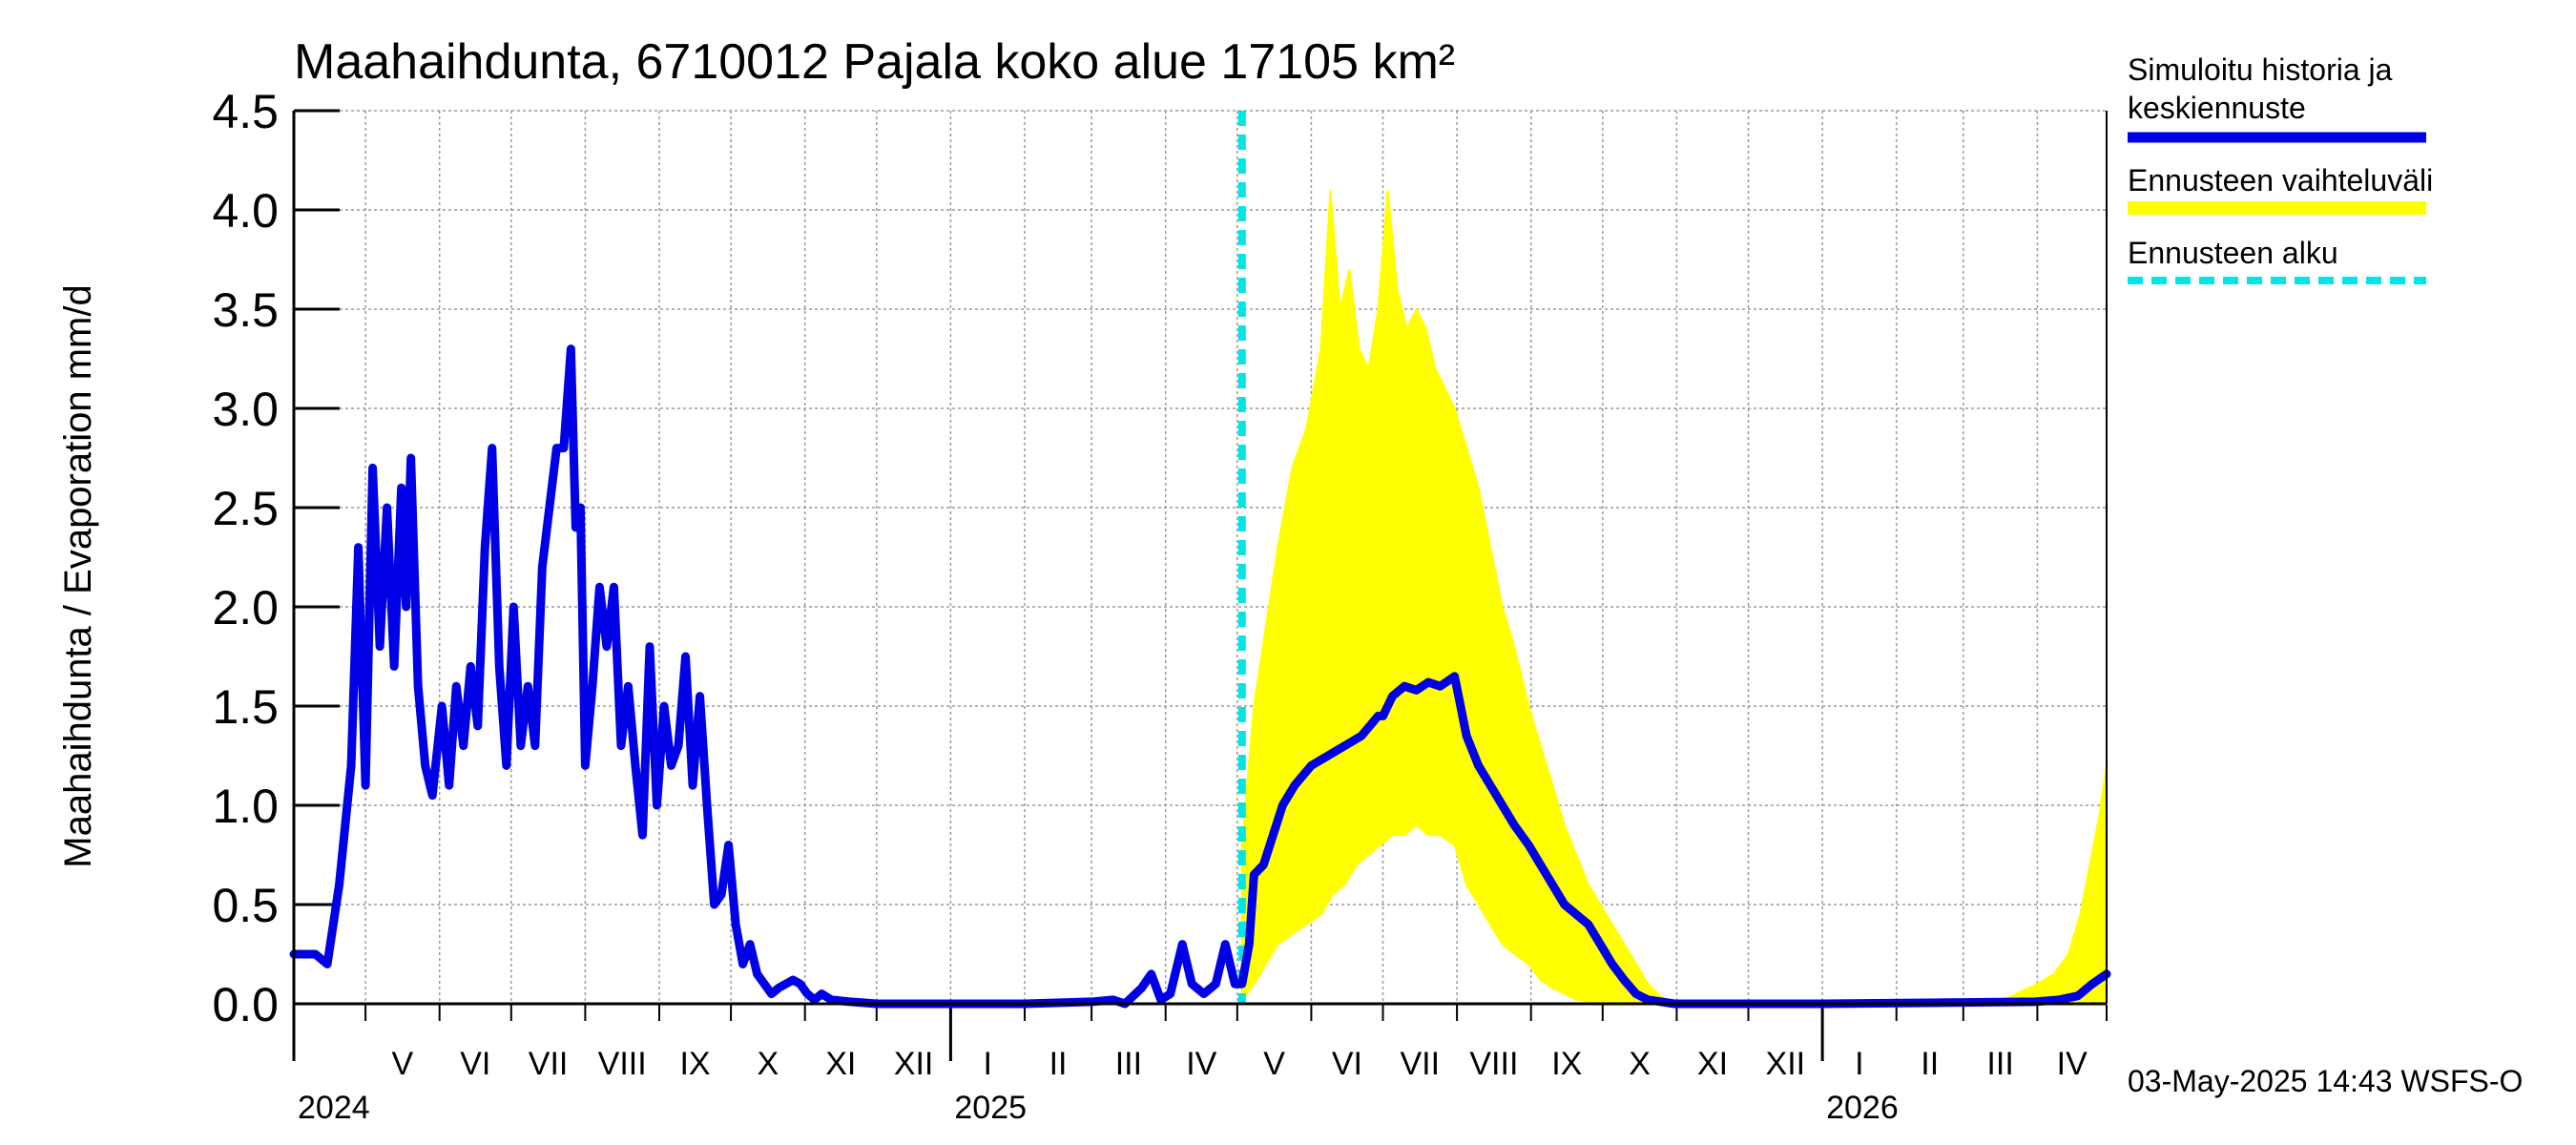  Describe the element at coordinates (245, 112) in the screenshot. I see `y-tick-label: 4.5` at that location.